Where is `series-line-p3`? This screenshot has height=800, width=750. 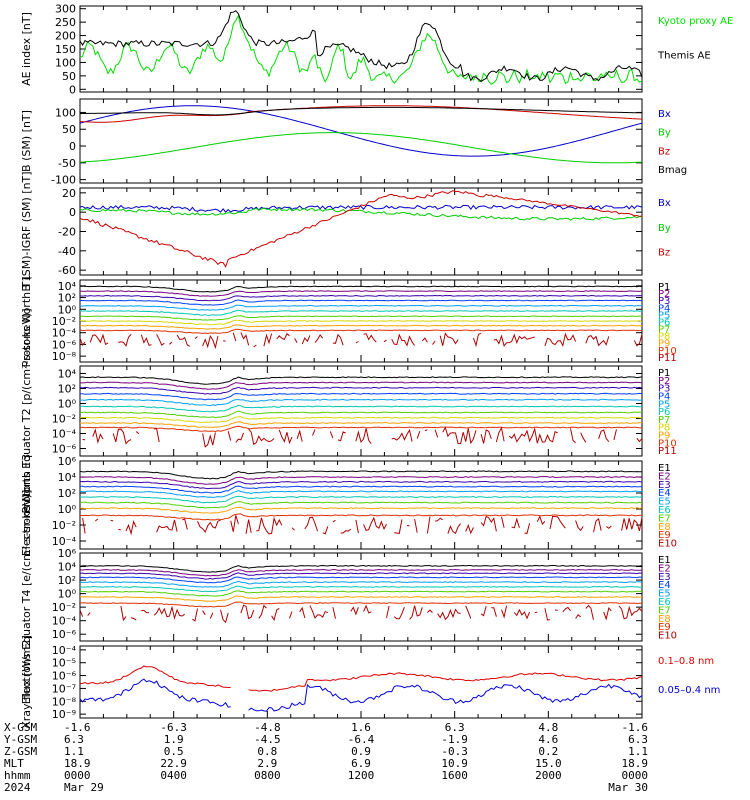 series-line-p3 is located at coordinates (361, 390).